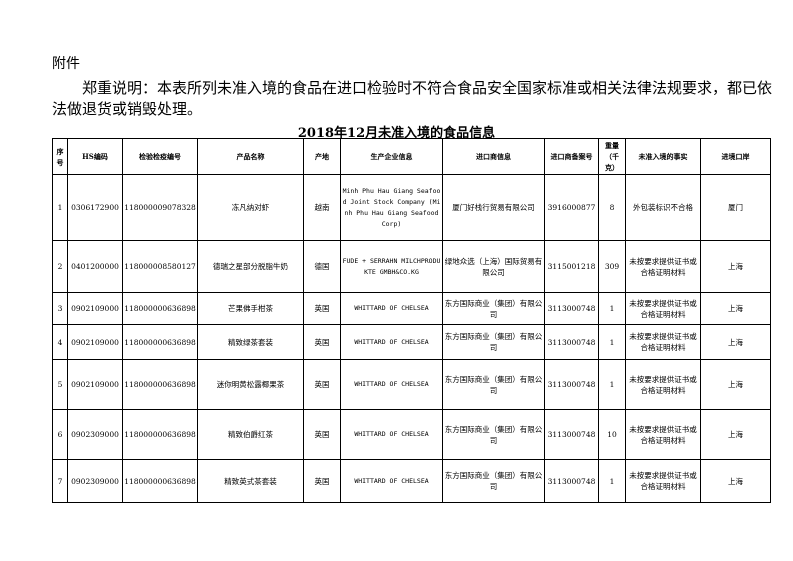 This screenshot has width=793, height=561. I want to click on table-cell: 厦门好栈行贸易有限公司, so click(493, 207).